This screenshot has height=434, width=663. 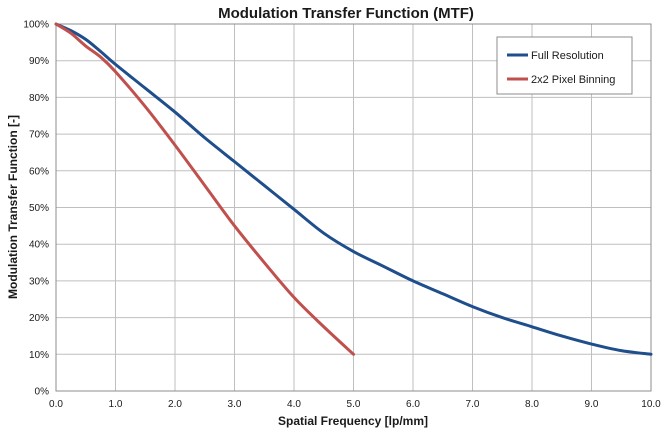 I want to click on y-tick-label: 60%, so click(x=39, y=171).